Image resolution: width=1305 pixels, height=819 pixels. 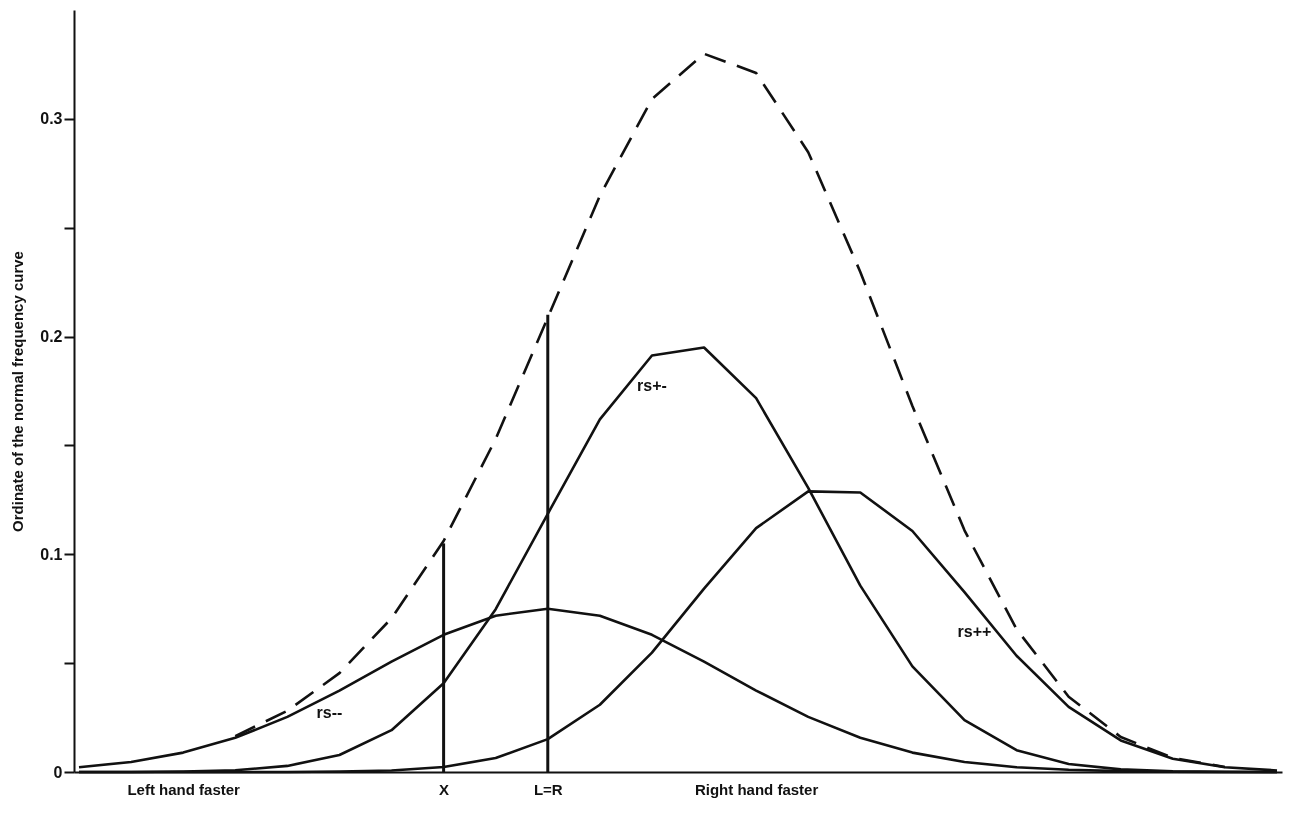 I want to click on y-tick-label: 0.2, so click(x=51, y=337).